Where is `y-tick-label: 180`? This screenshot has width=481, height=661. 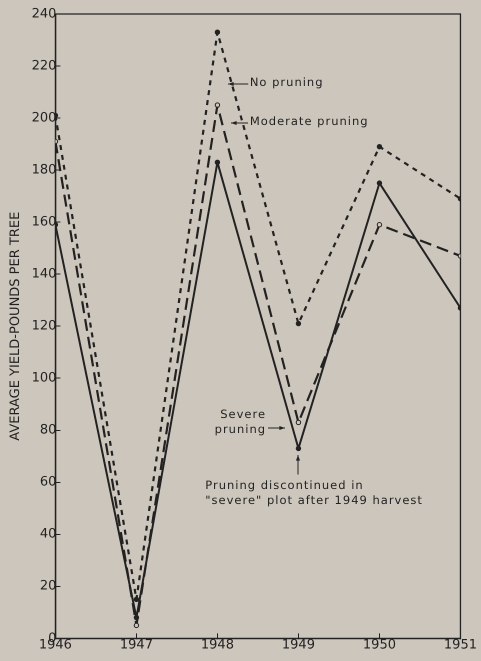
y-tick-label: 180 is located at coordinates (44, 170).